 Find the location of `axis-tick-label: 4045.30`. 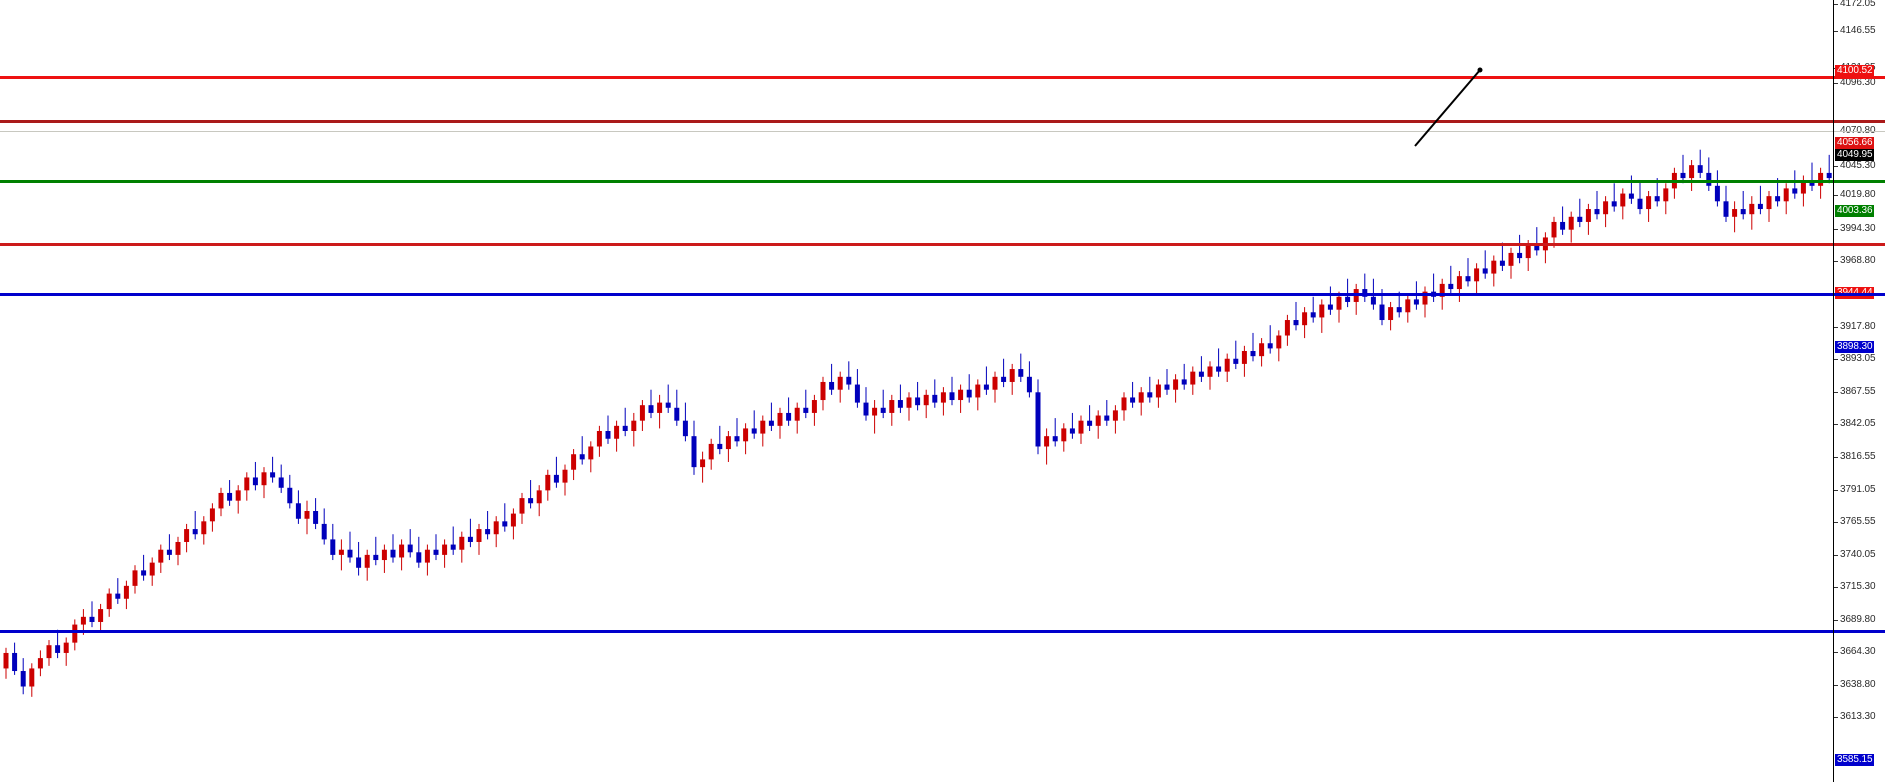

axis-tick-label: 4045.30 is located at coordinates (1858, 165).